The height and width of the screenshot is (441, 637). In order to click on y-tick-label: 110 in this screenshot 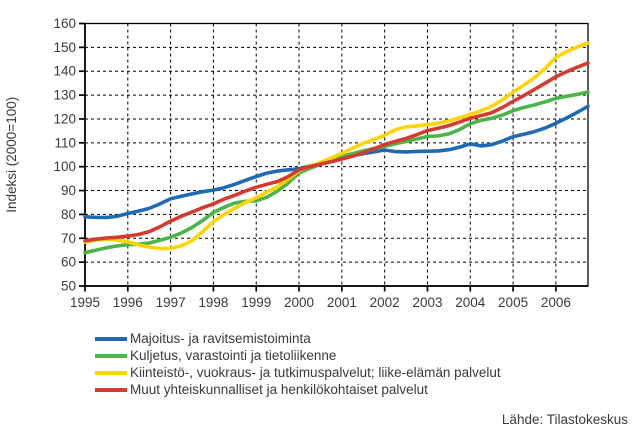, I will do `click(65, 142)`.